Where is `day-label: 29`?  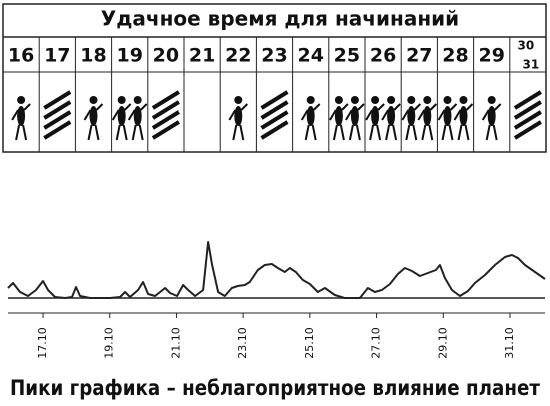 day-label: 29 is located at coordinates (491, 56).